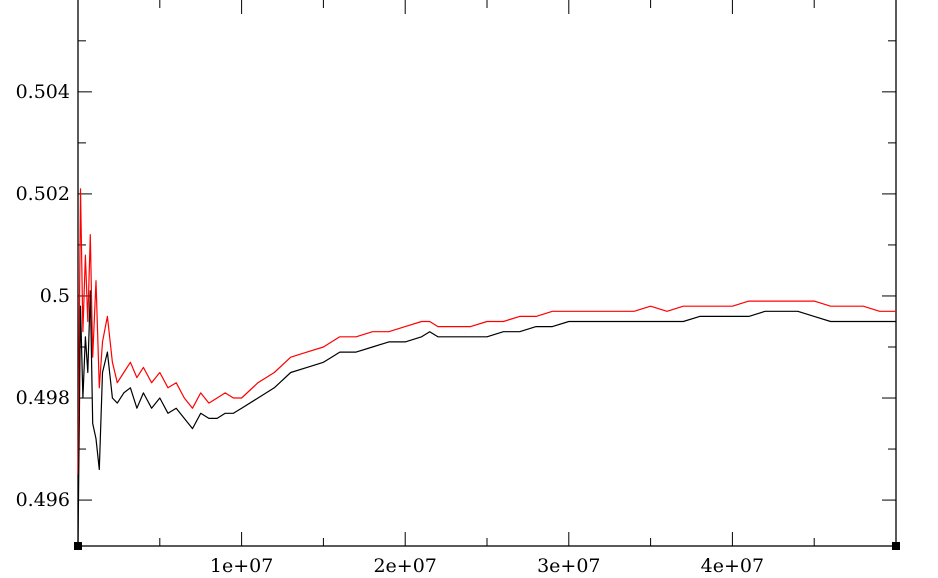  I want to click on y-axis-labels: 0.496 0.498 0.5 0.502 0.504, so click(43, 296).